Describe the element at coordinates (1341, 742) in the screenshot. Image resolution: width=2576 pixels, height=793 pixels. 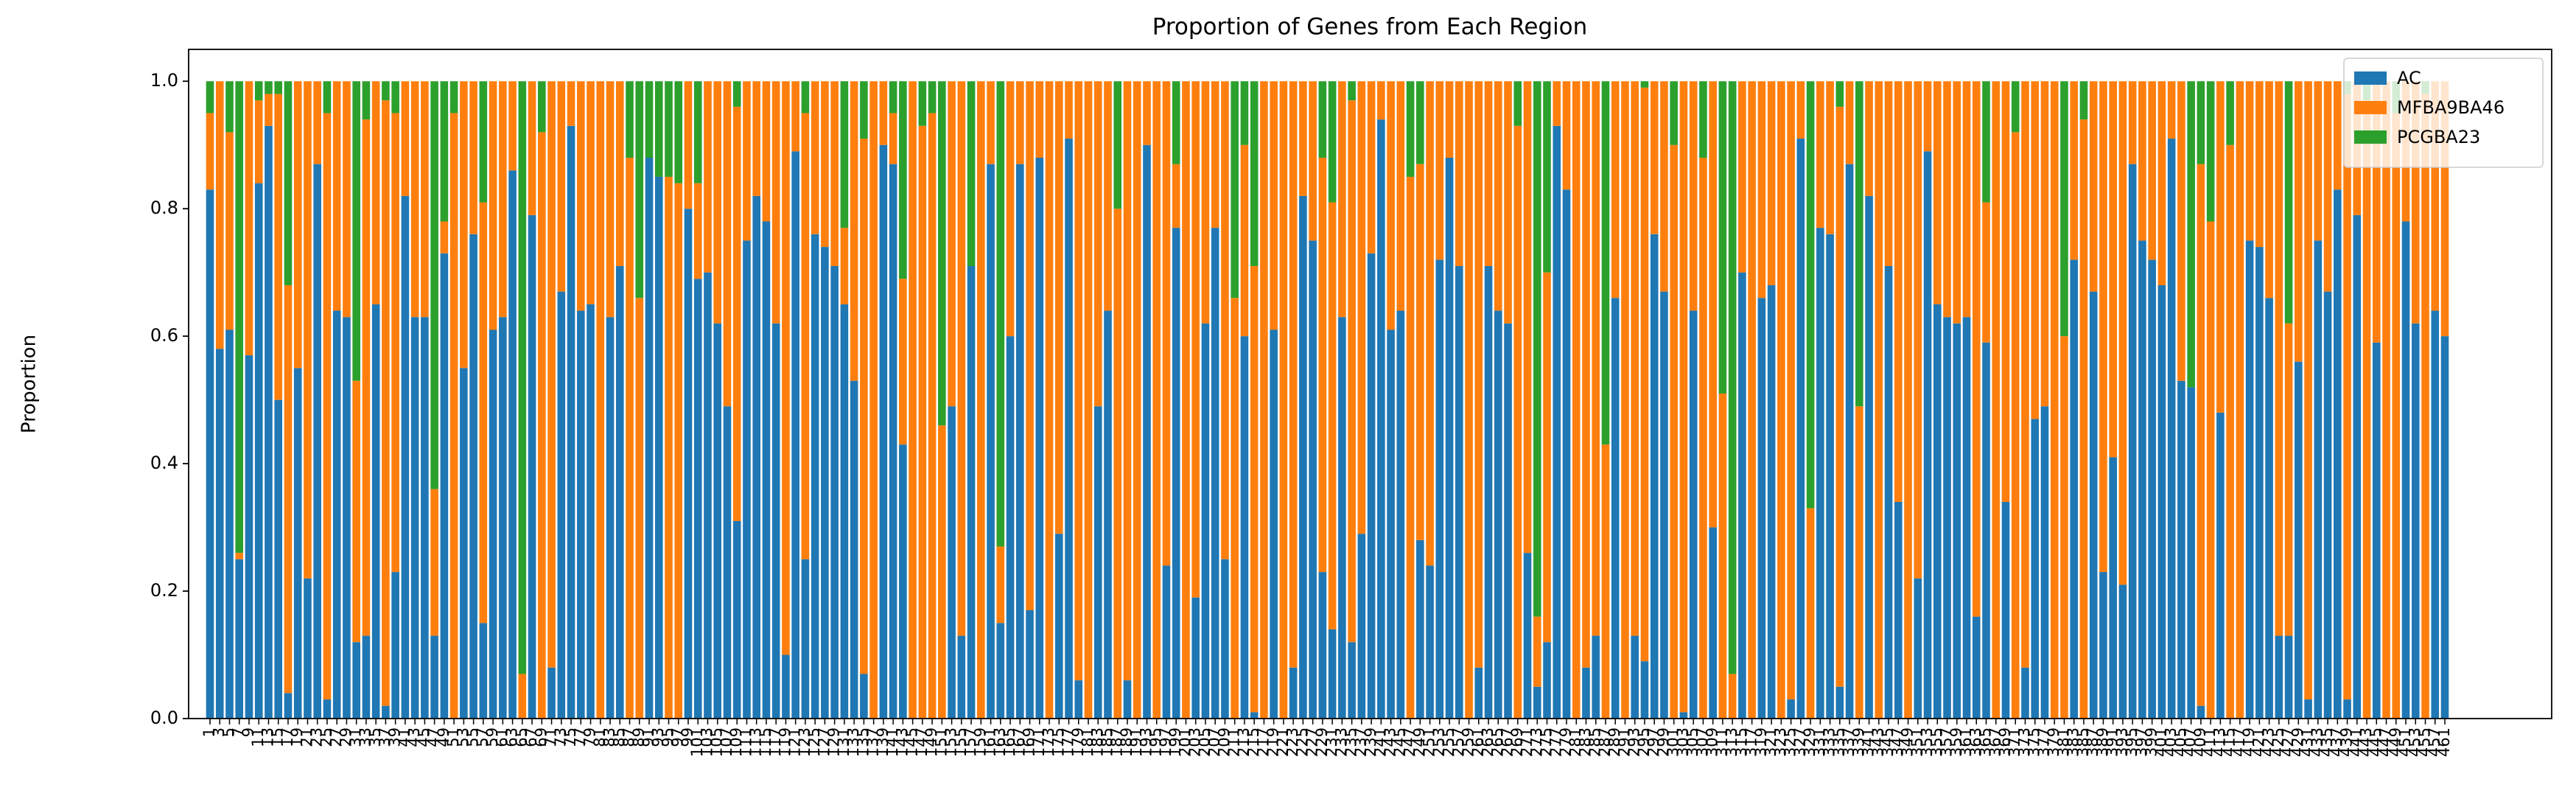
I see `x-tick-label: 233` at that location.